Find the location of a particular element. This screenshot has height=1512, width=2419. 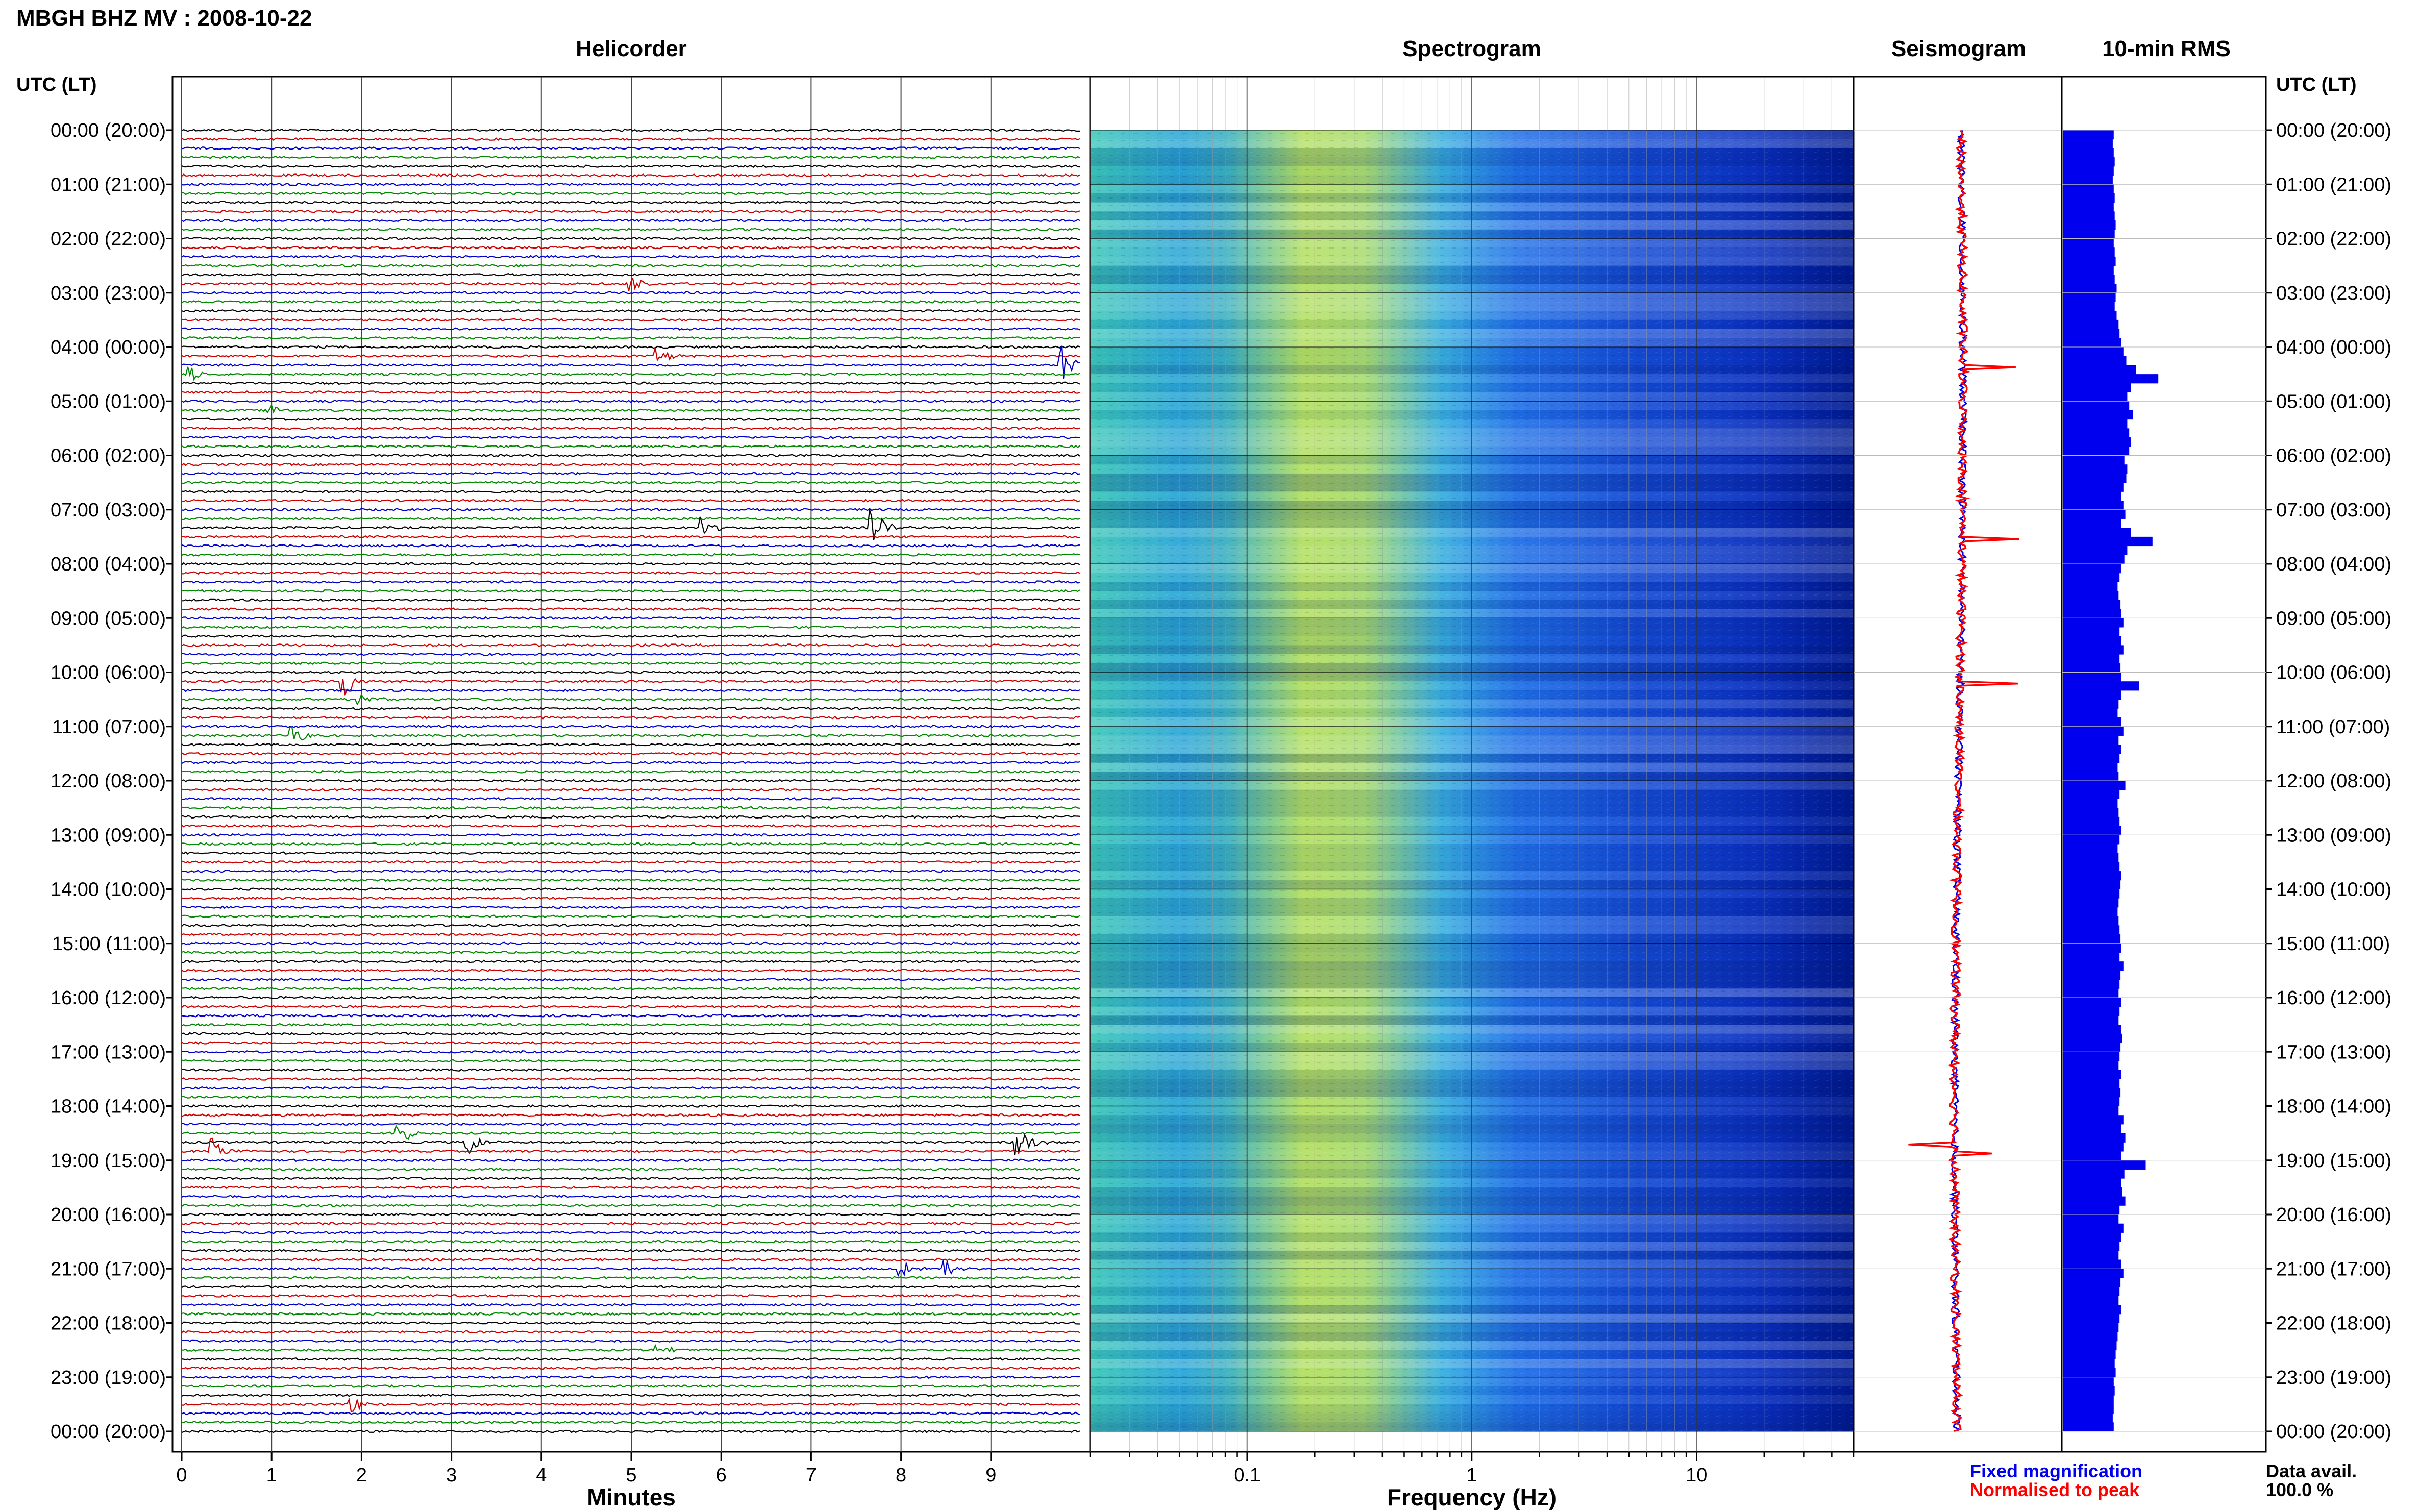

time-label-left: 01:00 (21:00) is located at coordinates (108, 184).